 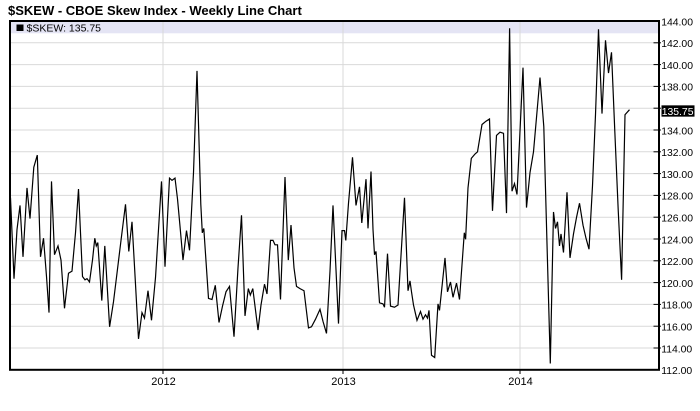 What do you see at coordinates (676, 328) in the screenshot?
I see `svg-text: 116.00` at bounding box center [676, 328].